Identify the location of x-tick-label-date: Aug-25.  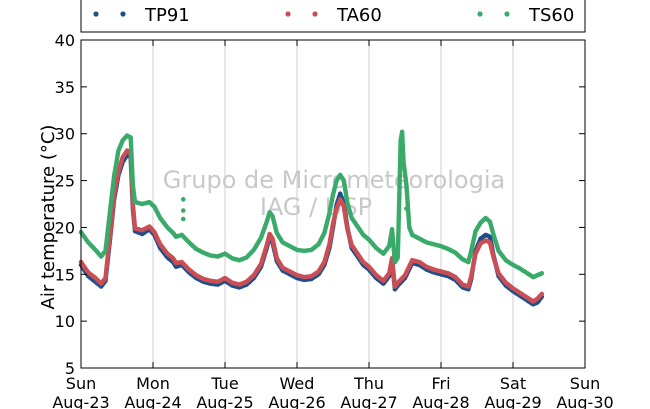
(224, 401).